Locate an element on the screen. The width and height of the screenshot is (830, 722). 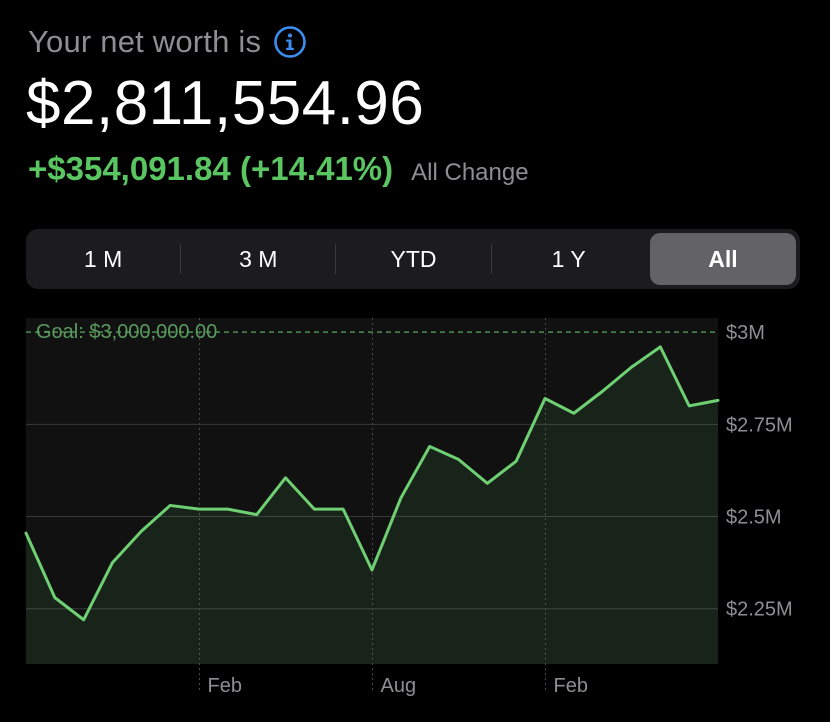
range-option-1y: 1 Y is located at coordinates (568, 258).